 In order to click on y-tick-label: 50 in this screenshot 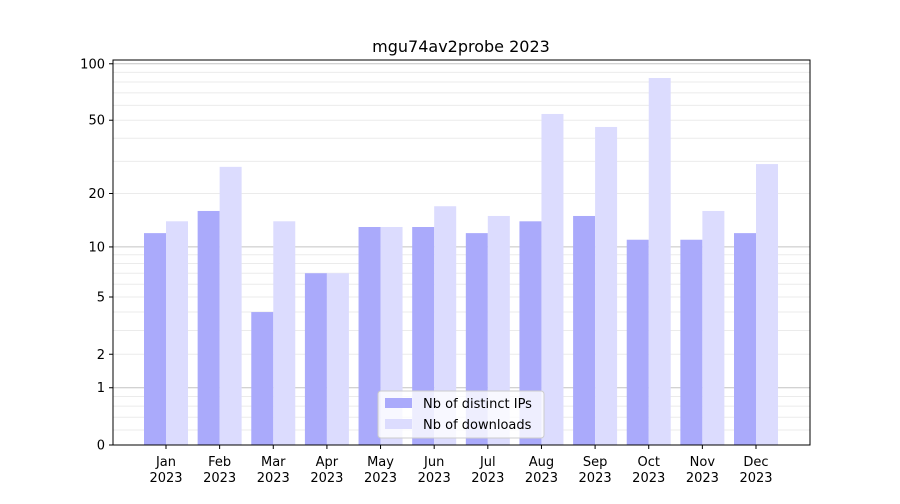, I will do `click(96, 121)`.